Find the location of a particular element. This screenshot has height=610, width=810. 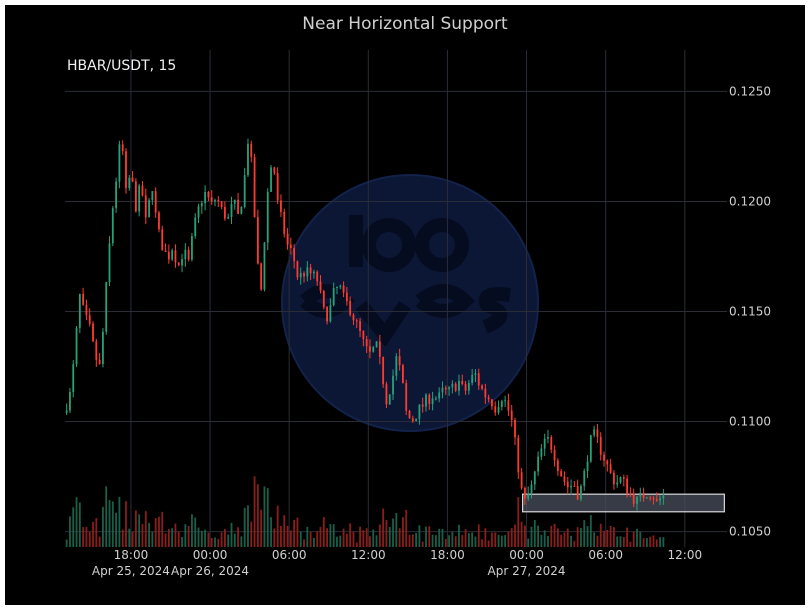

support-zone-layer is located at coordinates (623, 503).